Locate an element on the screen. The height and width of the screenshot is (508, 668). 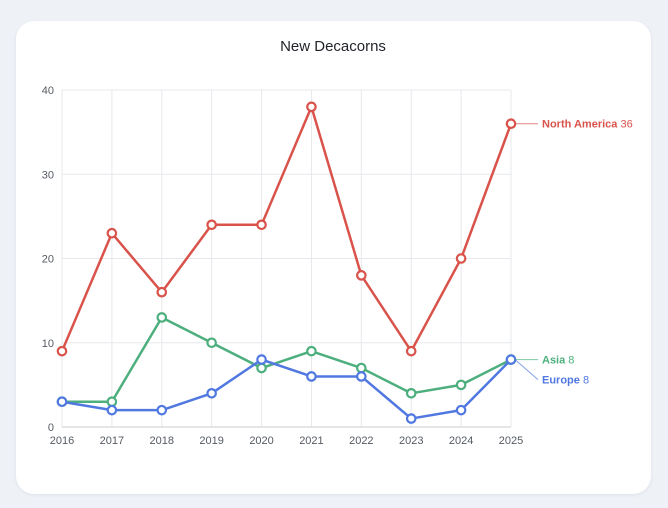
x-tick-label: 2021 is located at coordinates (311, 441).